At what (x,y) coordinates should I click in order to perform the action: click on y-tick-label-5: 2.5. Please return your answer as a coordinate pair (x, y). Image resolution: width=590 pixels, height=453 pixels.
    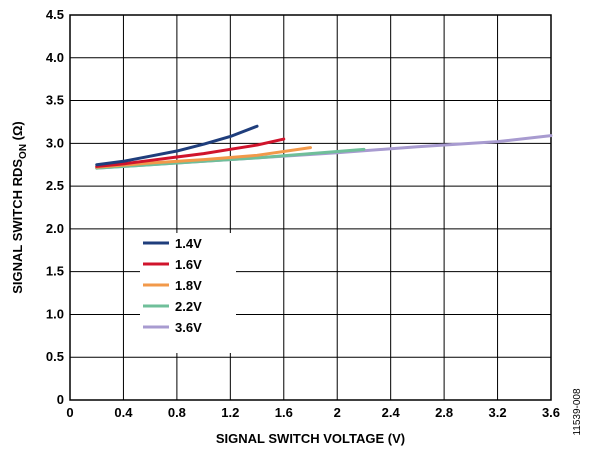
    Looking at the image, I should click on (55, 185).